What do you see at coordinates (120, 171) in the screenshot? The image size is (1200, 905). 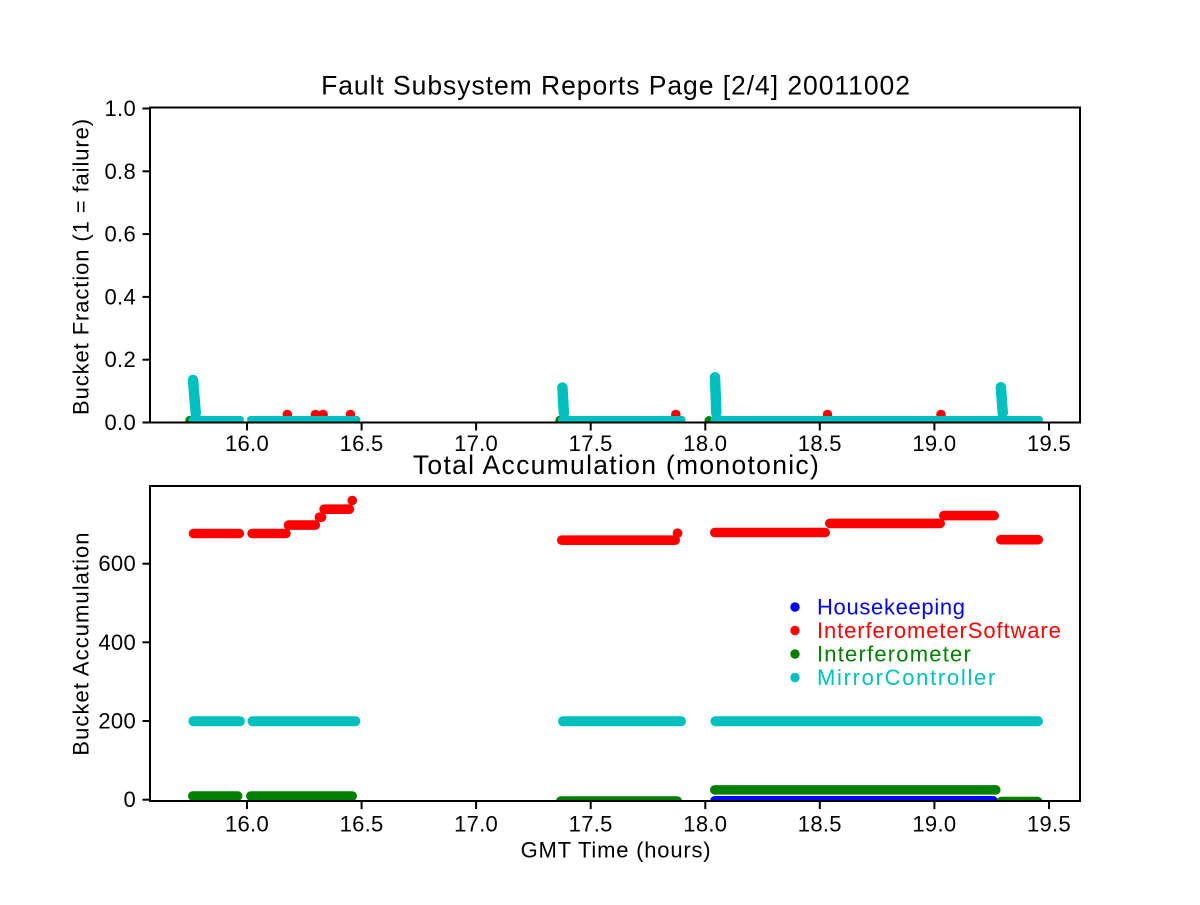 I see `svg-text: 0.8` at bounding box center [120, 171].